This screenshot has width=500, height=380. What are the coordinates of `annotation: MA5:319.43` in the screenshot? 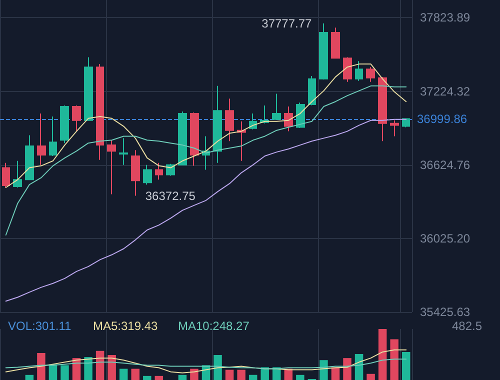 It's located at (125, 326).